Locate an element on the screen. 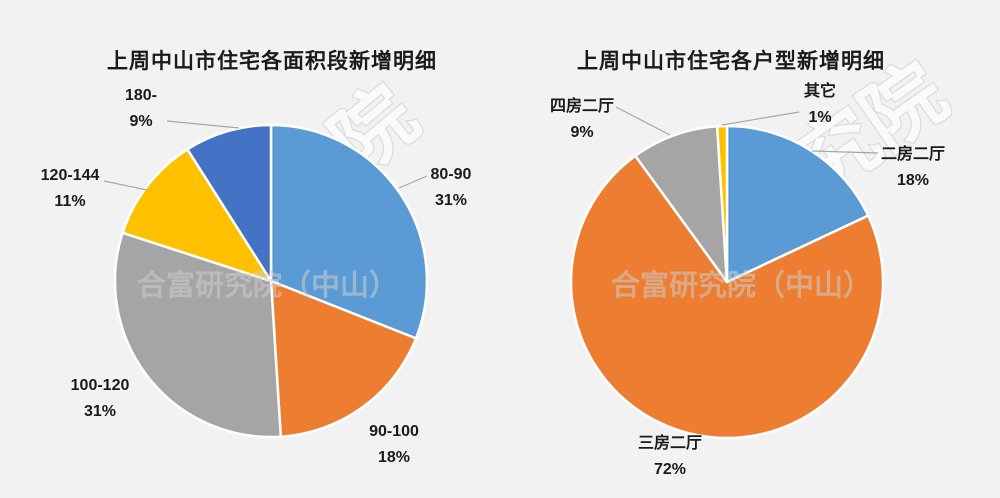 The height and width of the screenshot is (498, 1000). leader-line-erfang is located at coordinates (845, 152).